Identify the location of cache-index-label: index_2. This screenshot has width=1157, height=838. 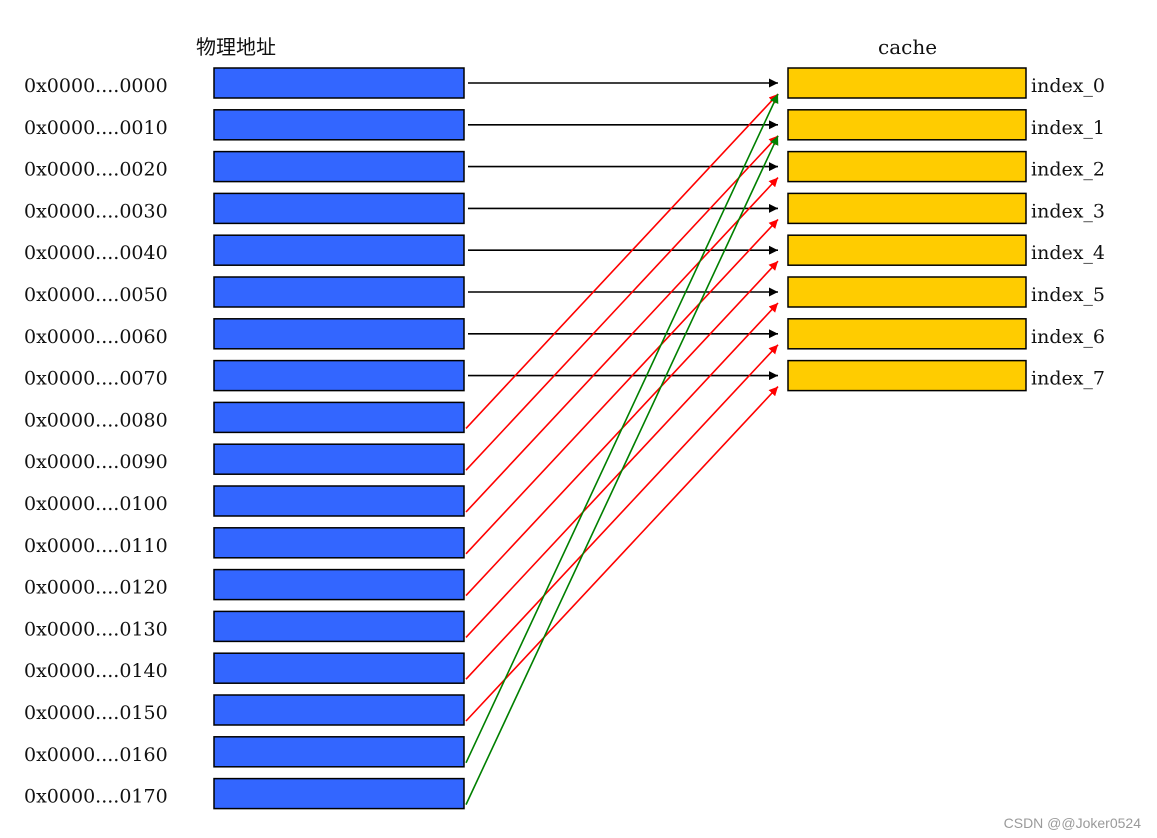
(1068, 170).